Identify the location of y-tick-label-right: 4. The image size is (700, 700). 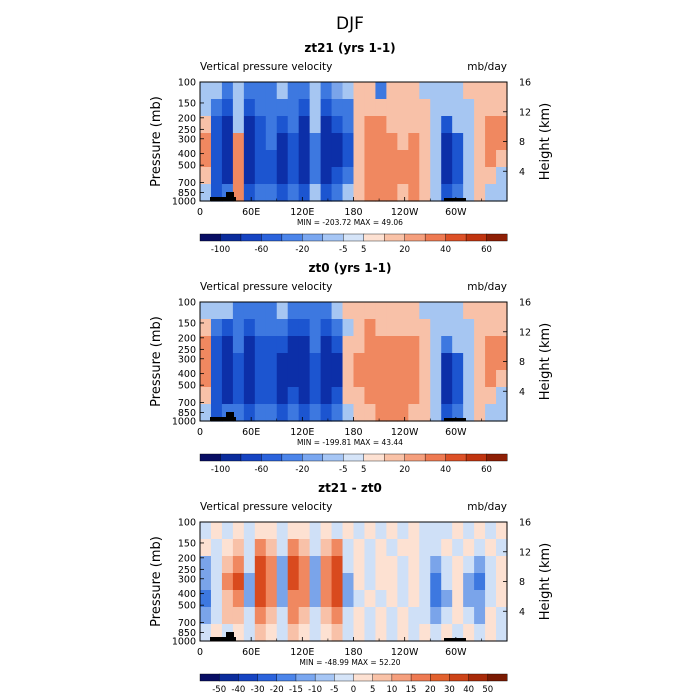
(522, 392).